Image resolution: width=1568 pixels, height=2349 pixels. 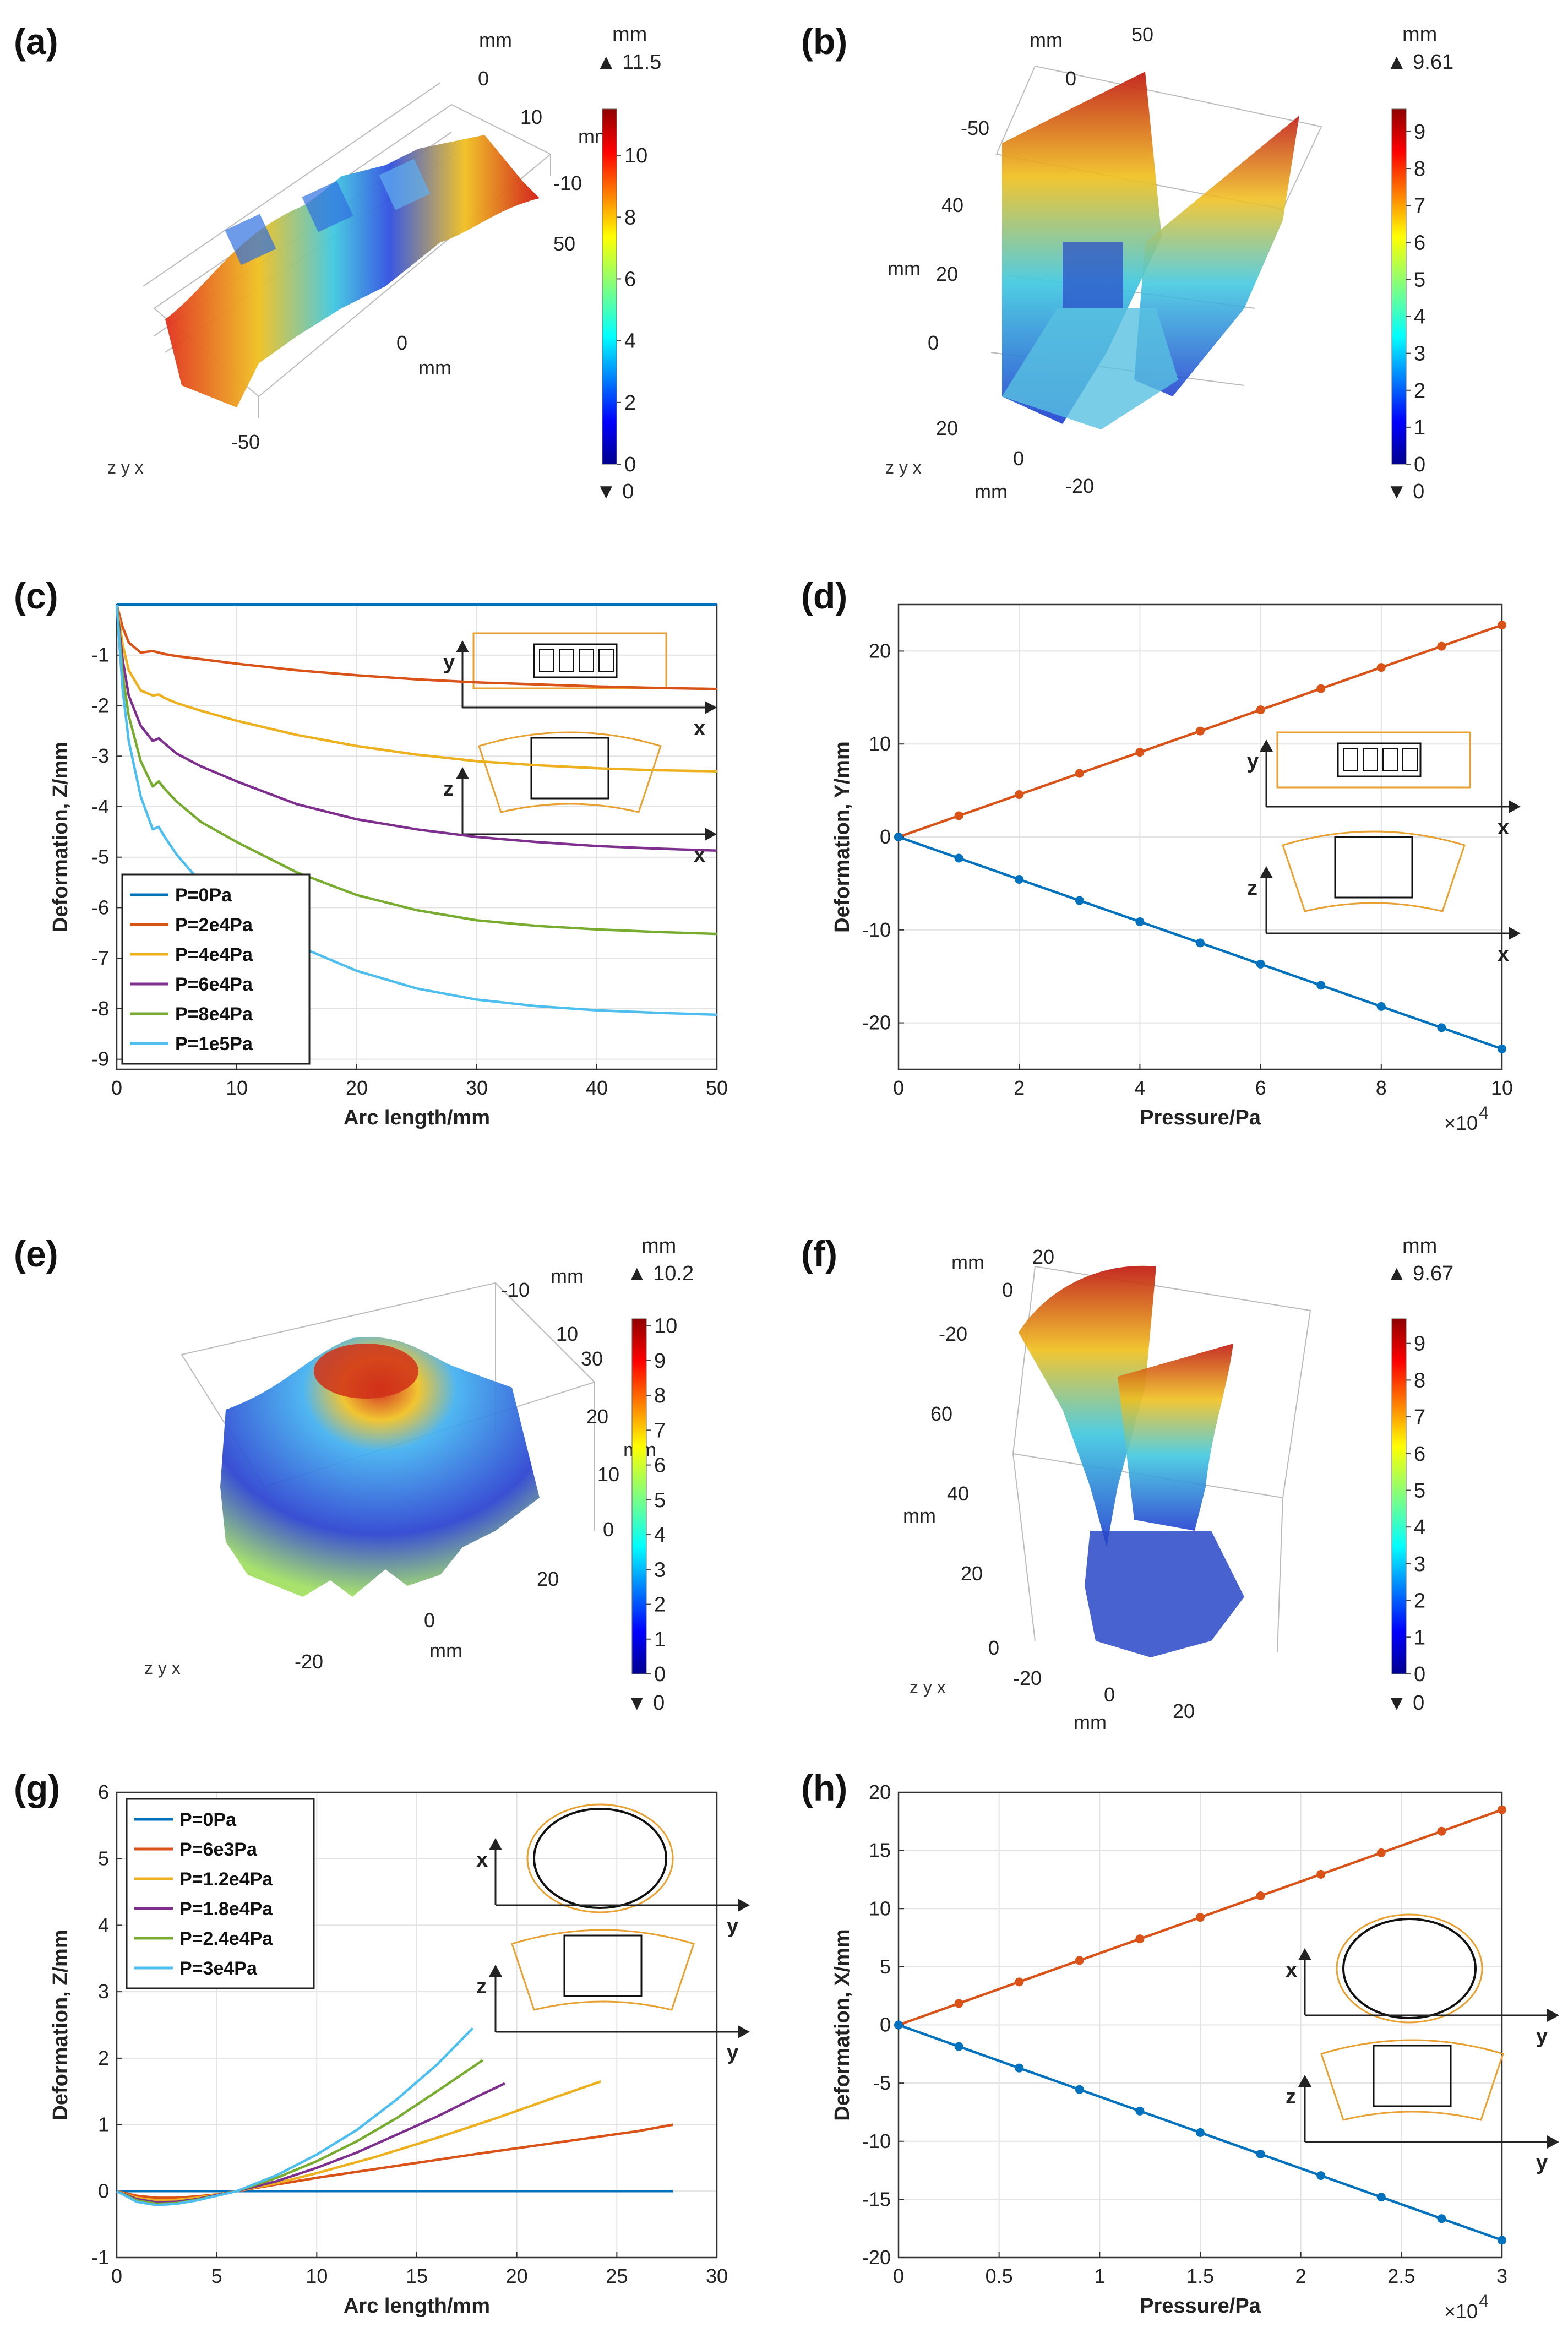 What do you see at coordinates (1419, 279) in the screenshot?
I see `colorbar-b-tick-label: 5` at bounding box center [1419, 279].